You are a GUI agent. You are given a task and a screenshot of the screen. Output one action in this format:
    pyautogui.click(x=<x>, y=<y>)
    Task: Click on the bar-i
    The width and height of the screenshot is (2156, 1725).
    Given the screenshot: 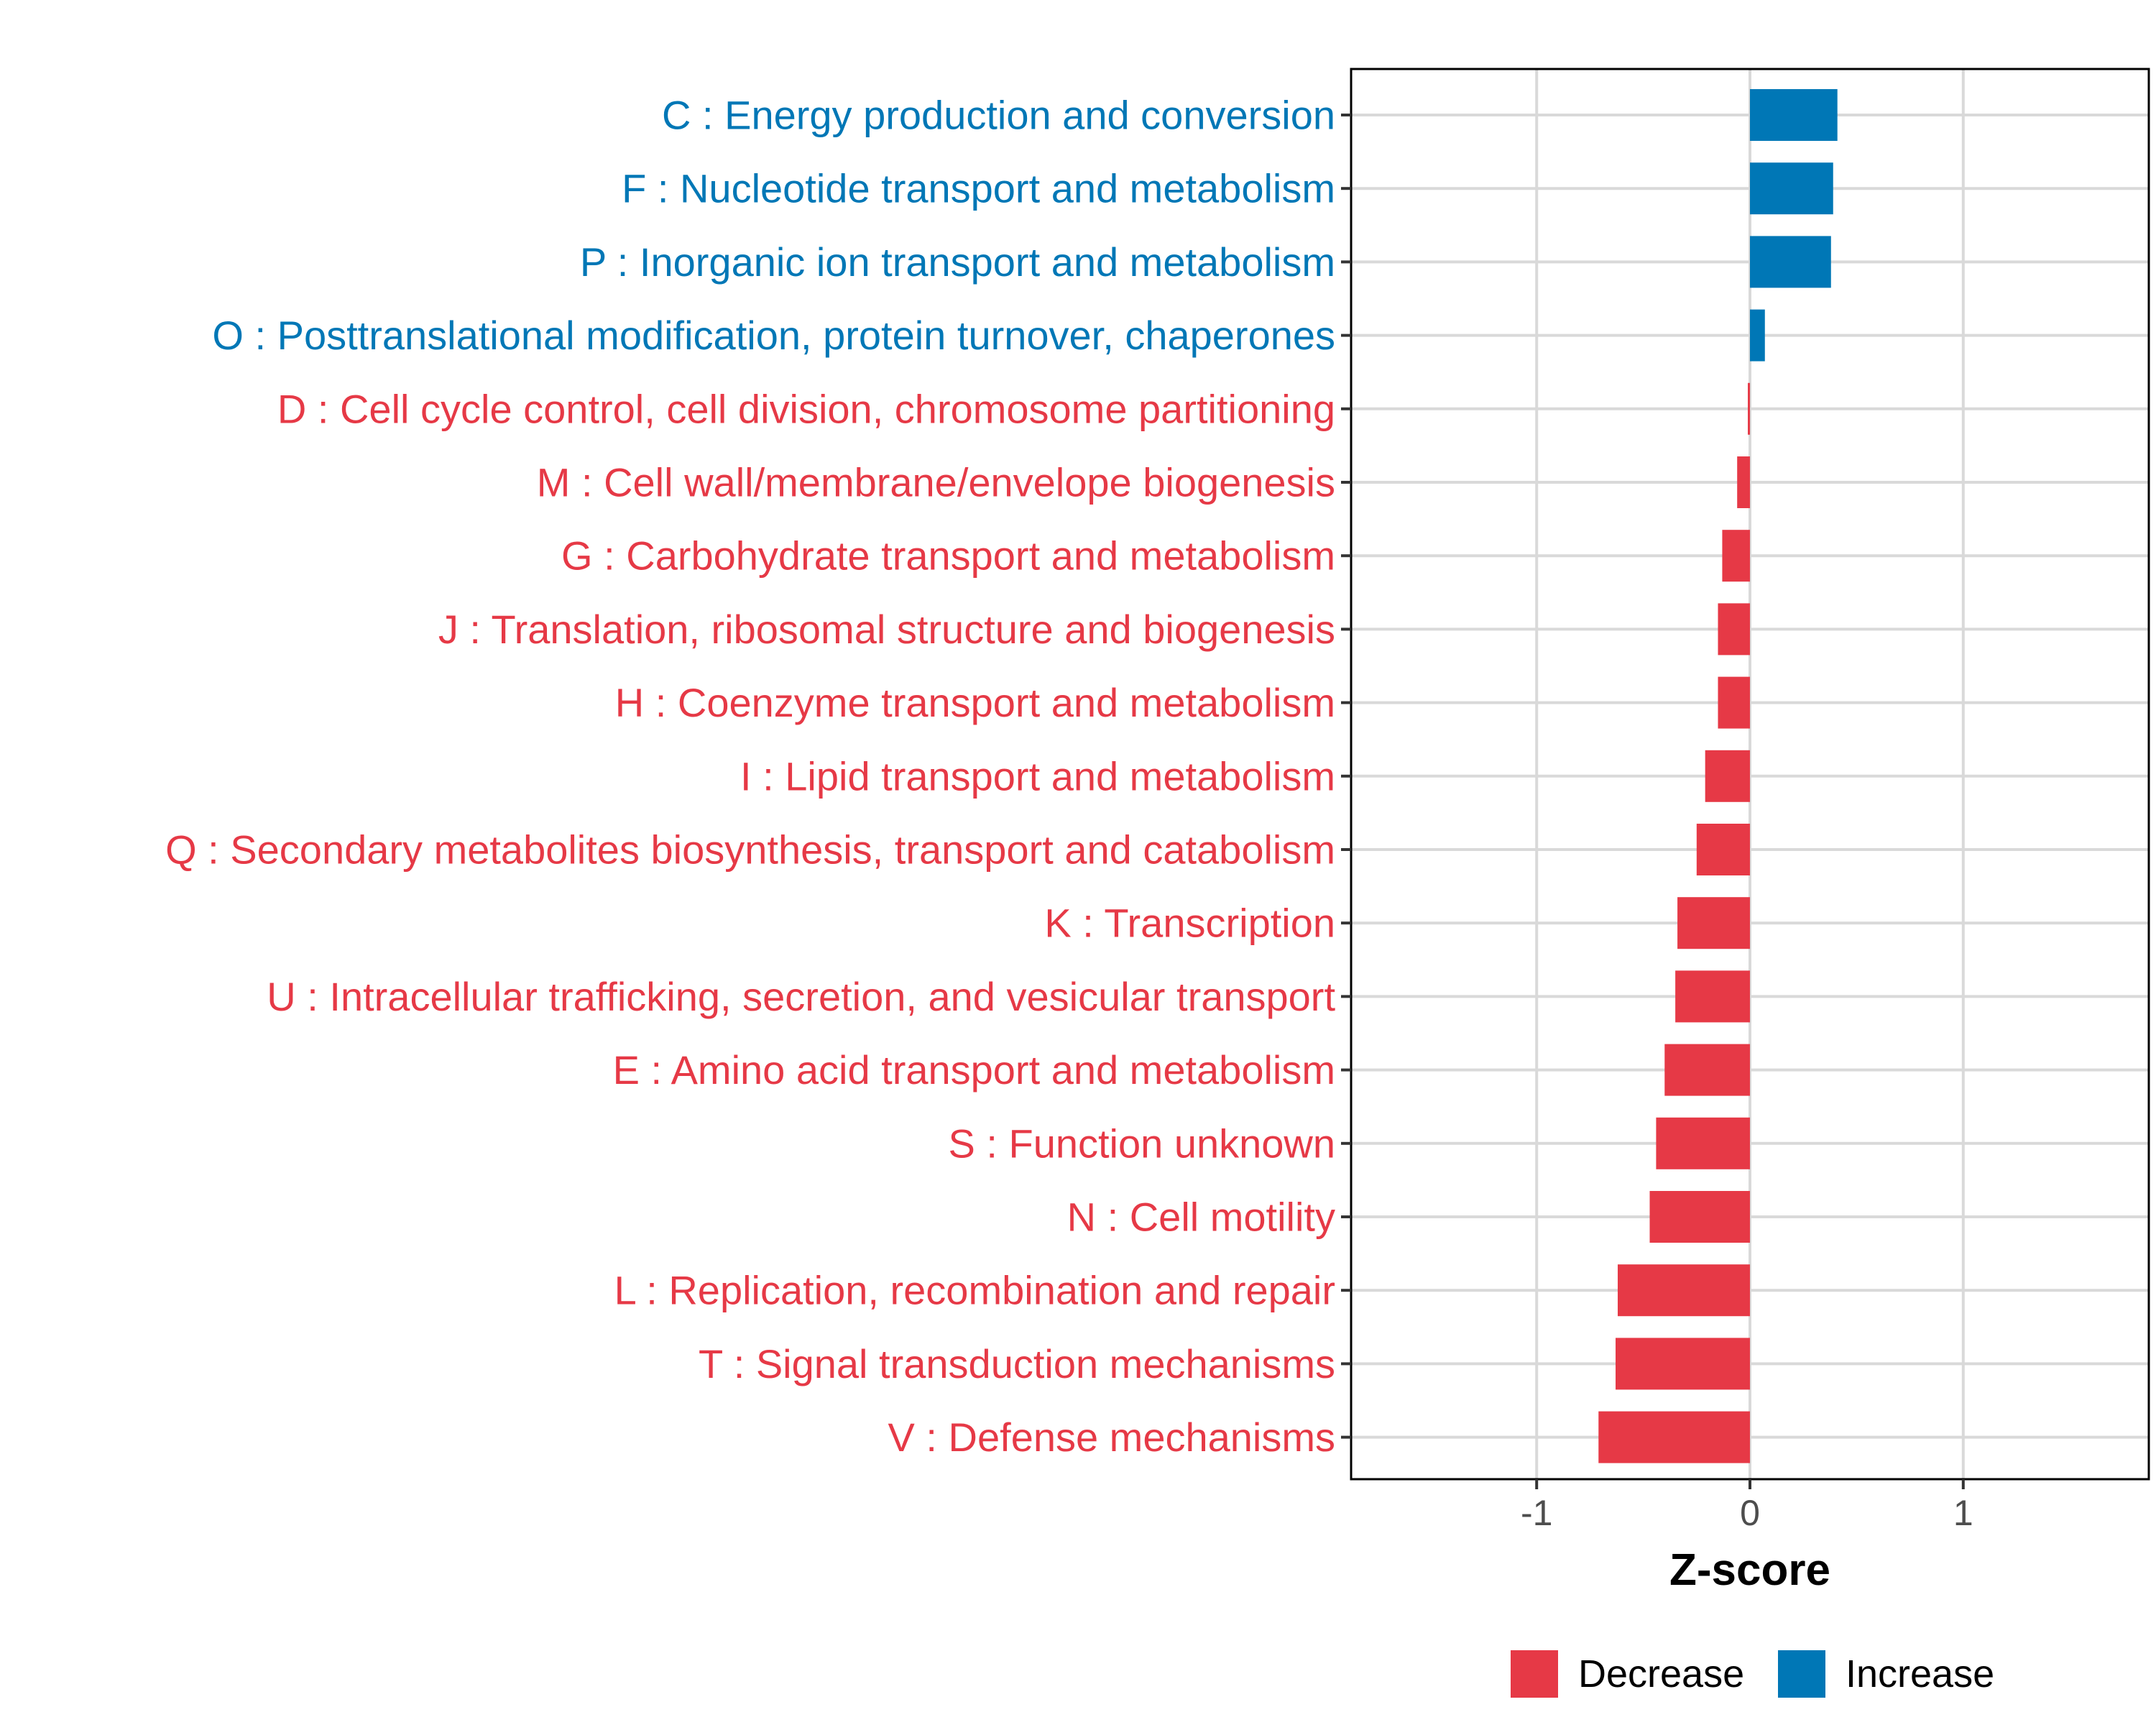 What is the action you would take?
    pyautogui.click(x=1727, y=776)
    